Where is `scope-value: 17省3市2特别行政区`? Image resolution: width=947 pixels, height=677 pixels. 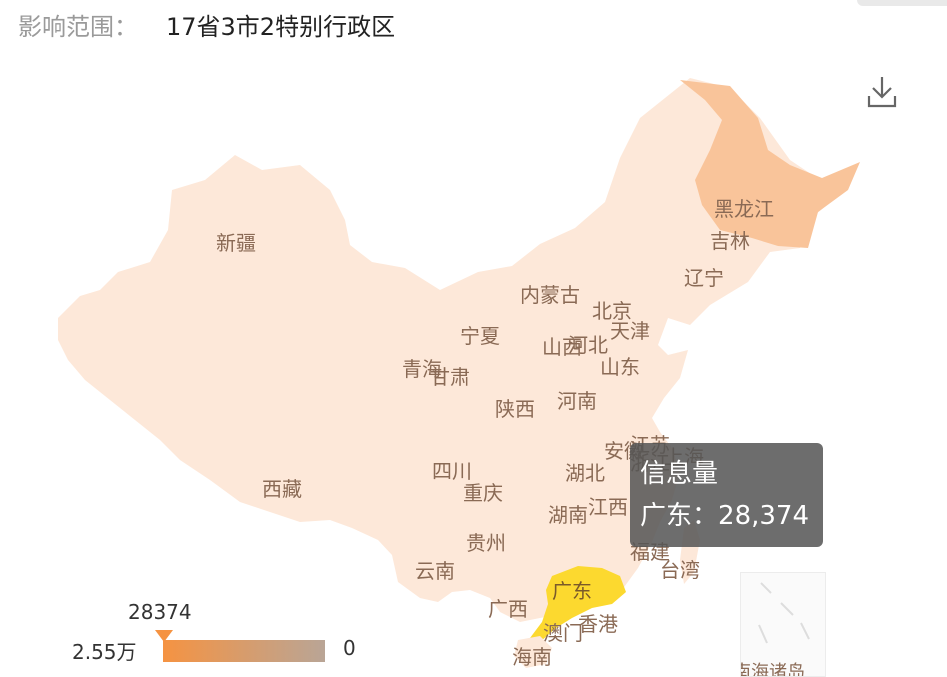
scope-value: 17省3市2特别行政区 is located at coordinates (281, 26).